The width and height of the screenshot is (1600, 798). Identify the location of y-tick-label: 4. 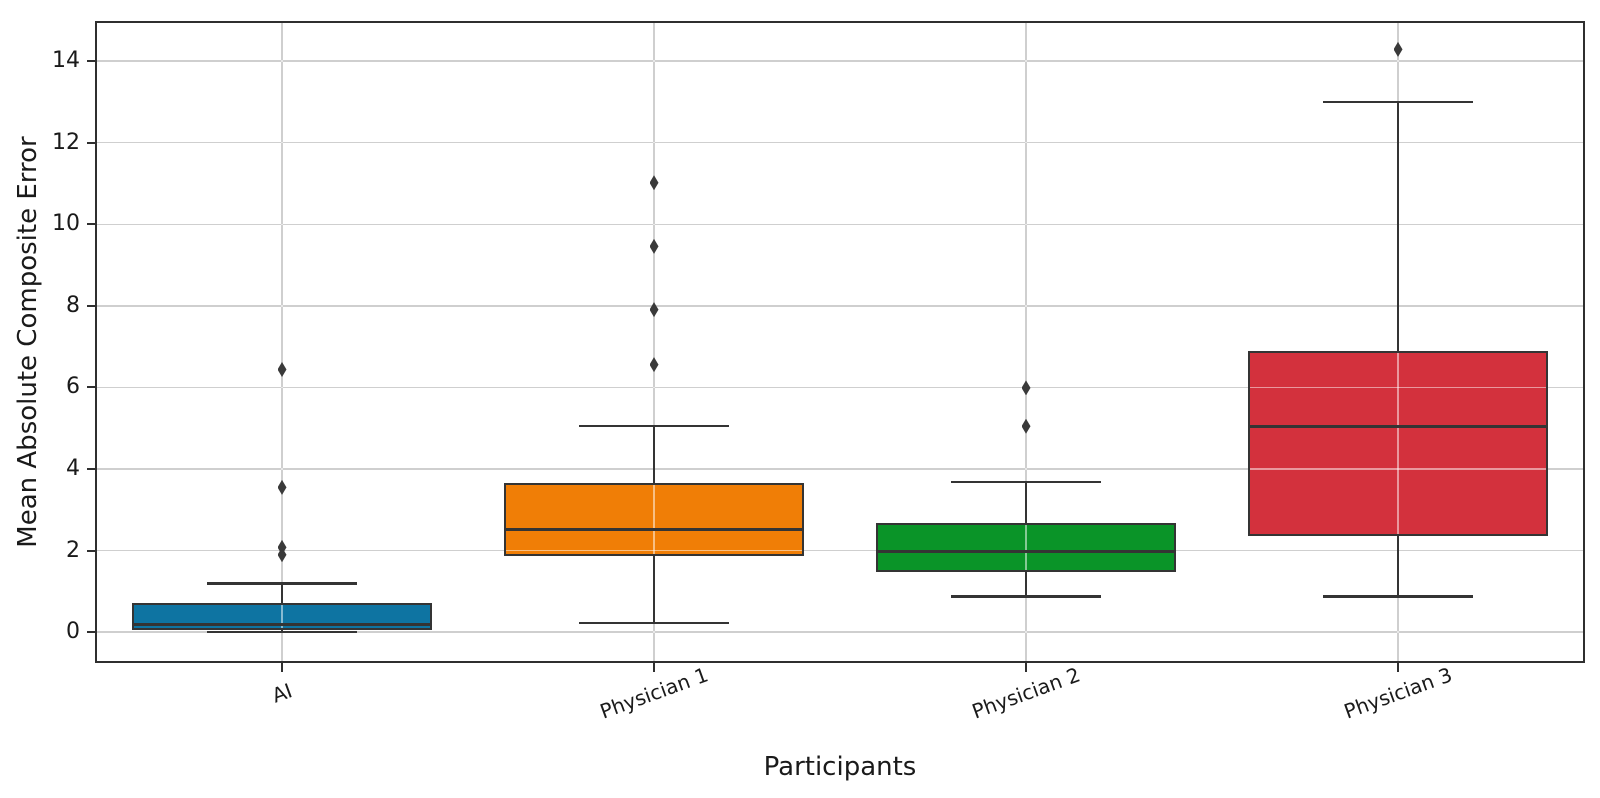
(73, 469).